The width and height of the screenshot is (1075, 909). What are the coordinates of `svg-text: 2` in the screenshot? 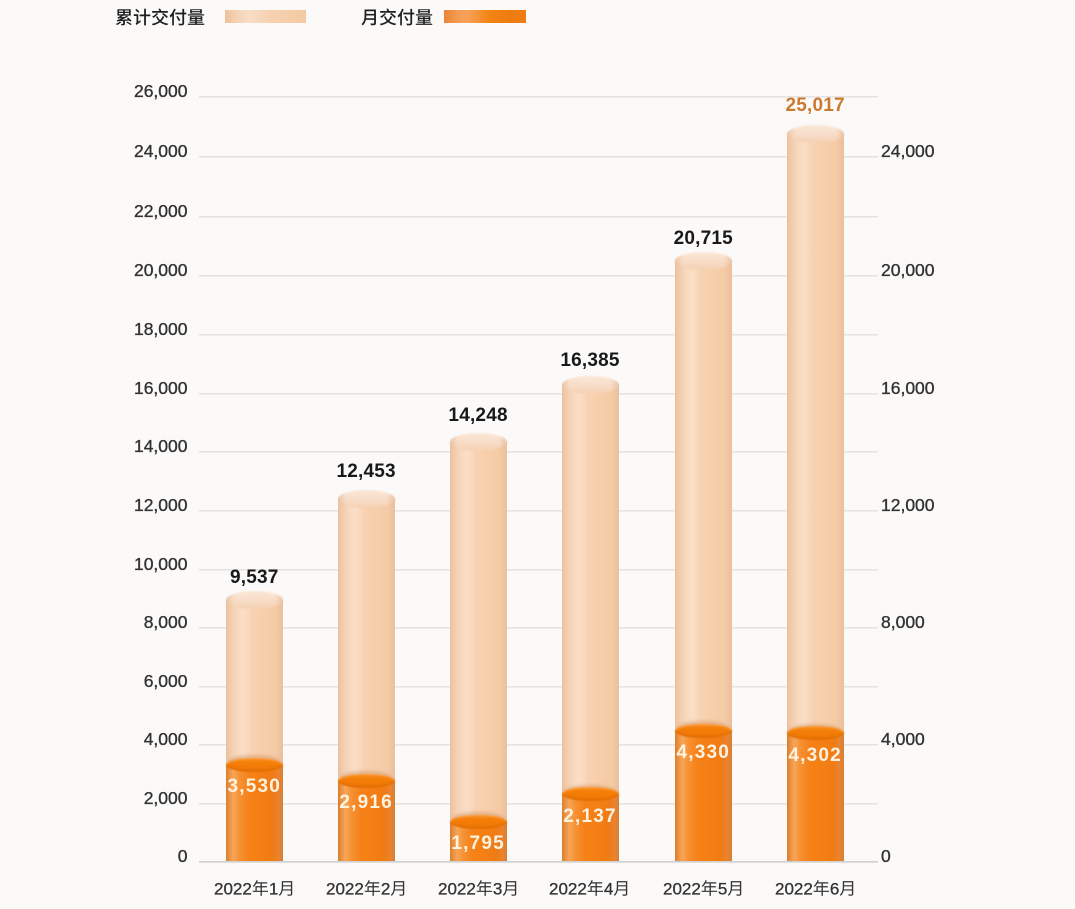 It's located at (384, 889).